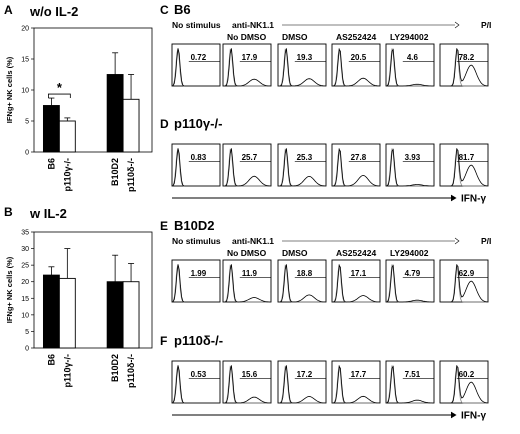  I want to click on y-tick-label: 35, so click(25, 233).